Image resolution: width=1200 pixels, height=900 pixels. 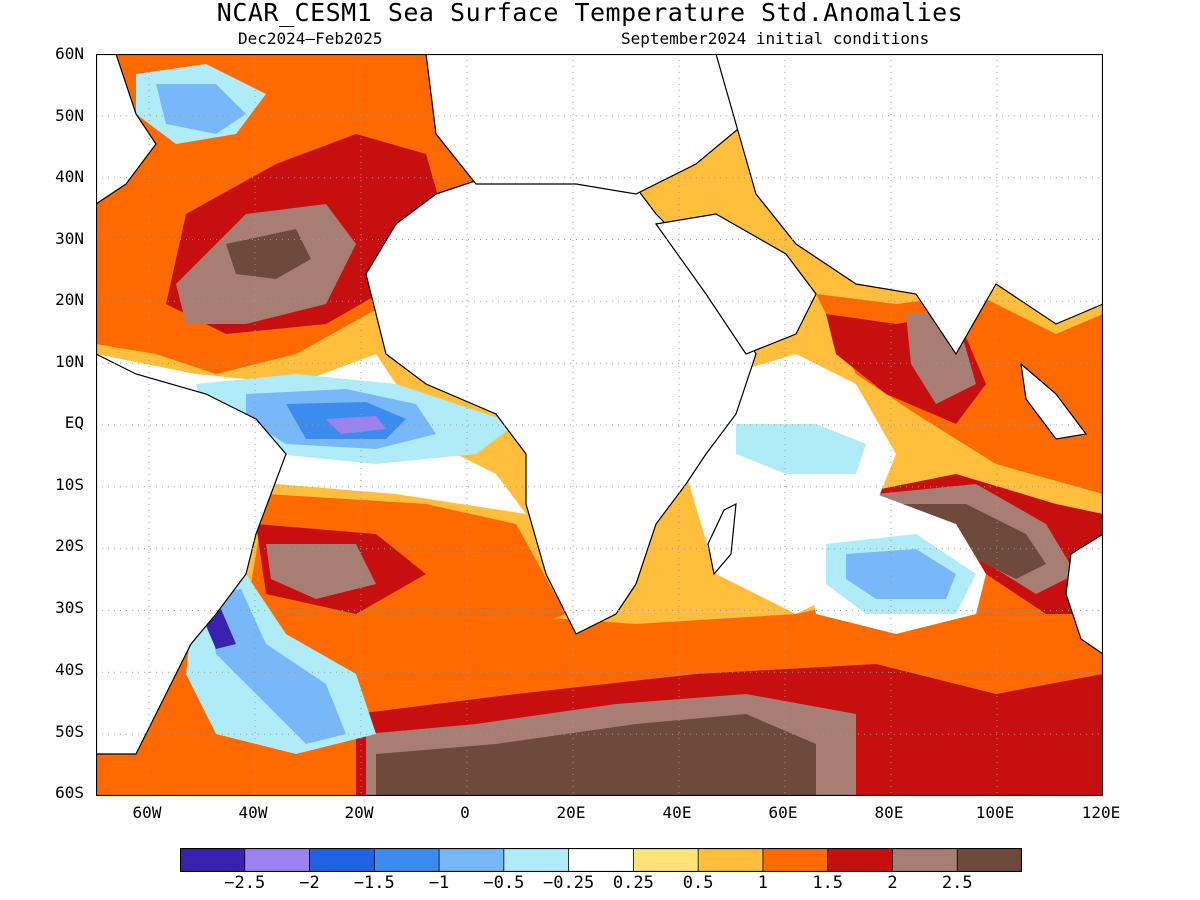 What do you see at coordinates (191, 554) in the screenshot?
I see `land-south-america` at bounding box center [191, 554].